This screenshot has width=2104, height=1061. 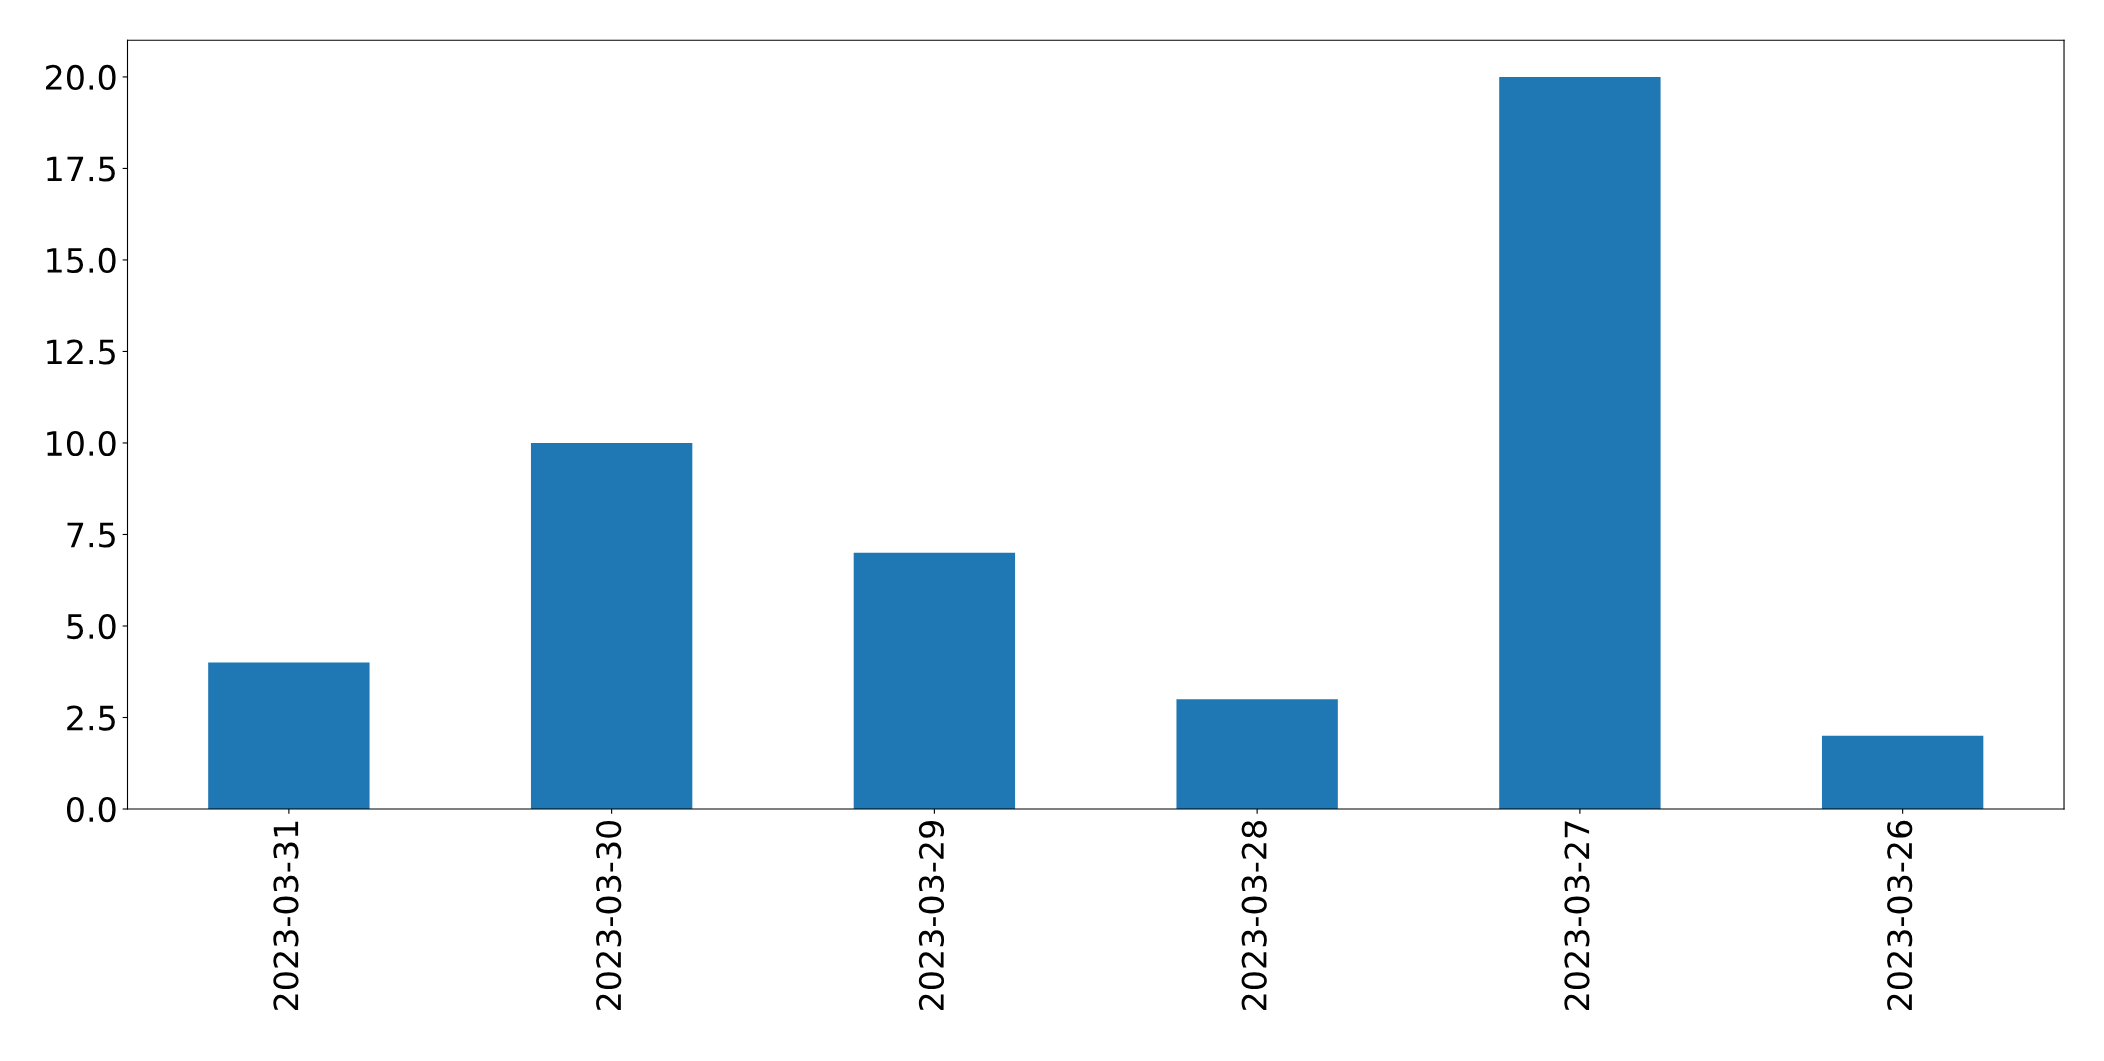 I want to click on y-tick-label: 5.0, so click(x=91, y=626).